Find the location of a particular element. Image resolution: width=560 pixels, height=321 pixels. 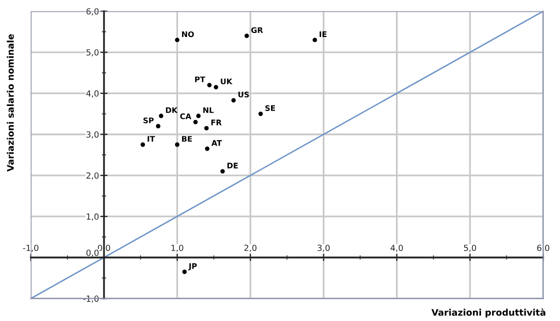

x-tick-label: 1,0 is located at coordinates (177, 248).